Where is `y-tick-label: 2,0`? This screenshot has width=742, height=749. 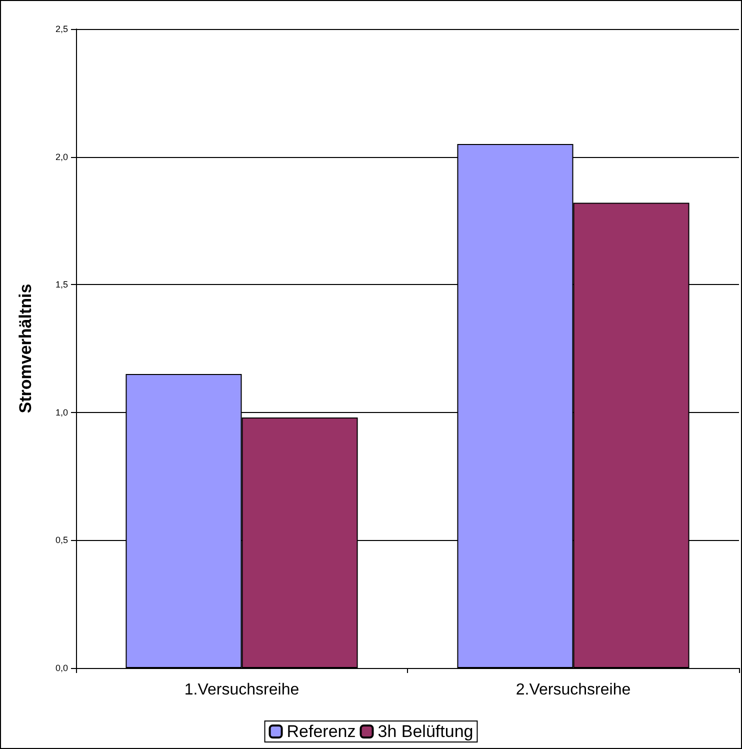 y-tick-label: 2,0 is located at coordinates (61, 157).